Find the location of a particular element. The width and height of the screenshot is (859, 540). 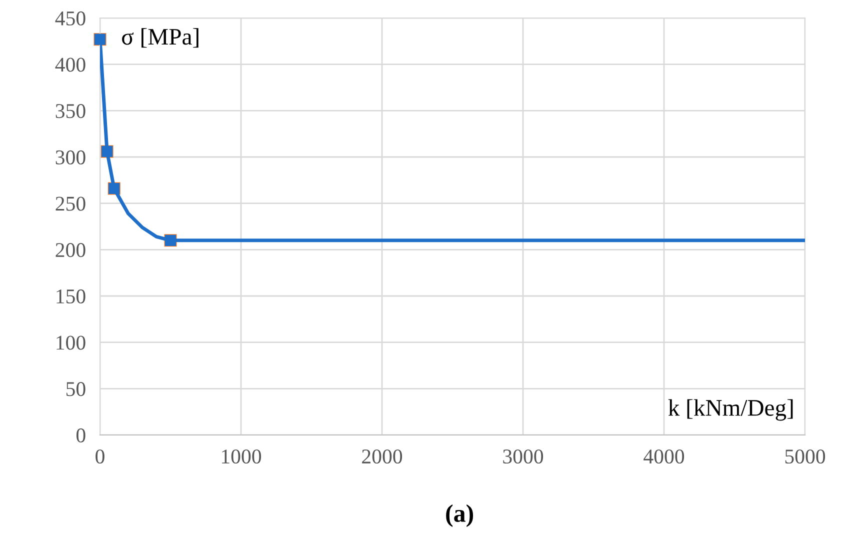

y-tick-label: 150 is located at coordinates (71, 296).